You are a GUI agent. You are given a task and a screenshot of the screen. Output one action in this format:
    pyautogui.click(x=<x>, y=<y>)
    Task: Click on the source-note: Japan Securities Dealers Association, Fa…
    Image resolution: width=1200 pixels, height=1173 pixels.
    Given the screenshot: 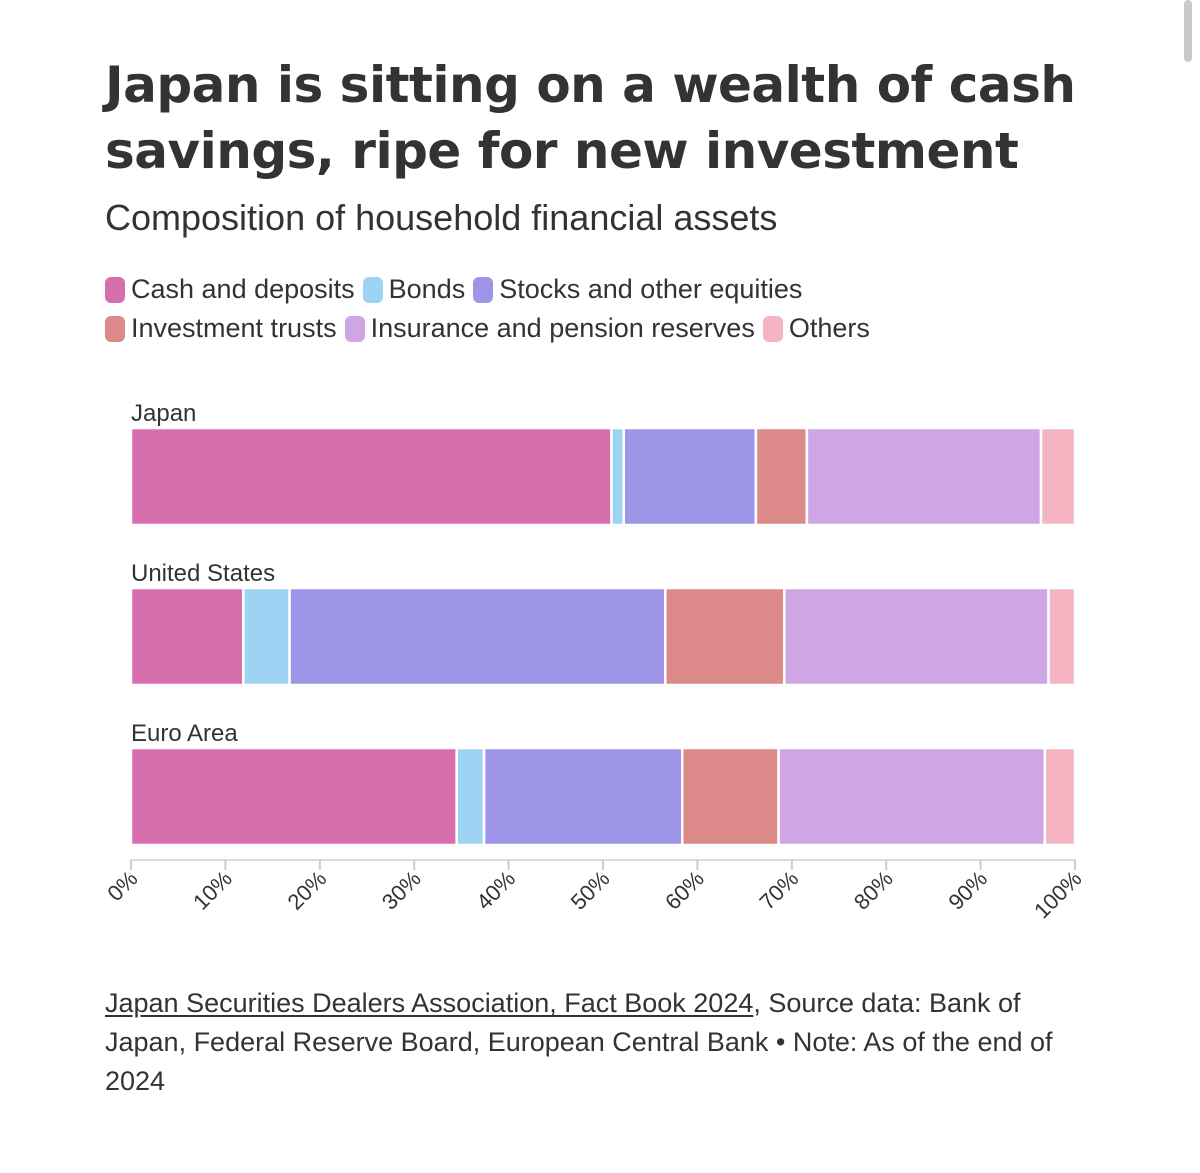 What is the action you would take?
    pyautogui.click(x=600, y=1042)
    